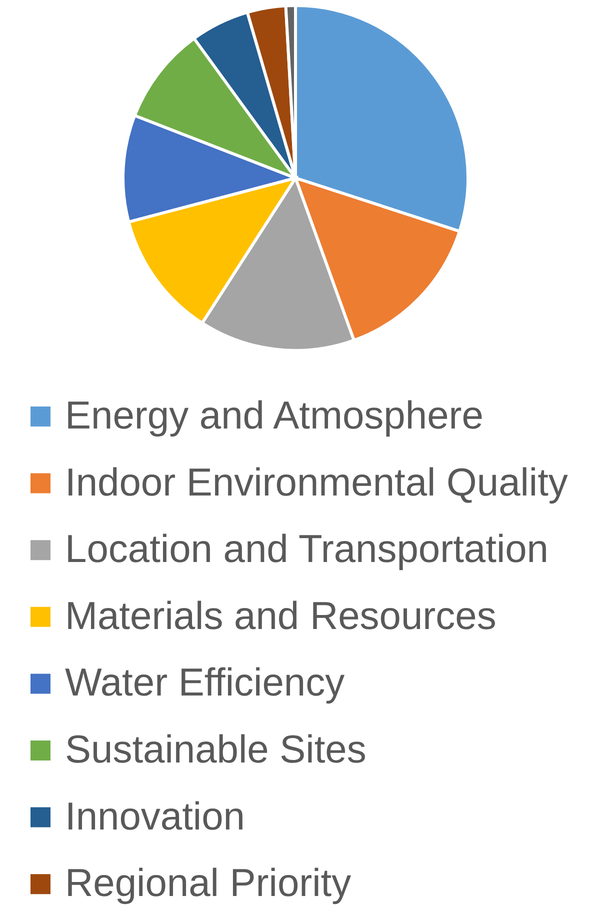 Image resolution: width=596 pixels, height=909 pixels. Describe the element at coordinates (208, 884) in the screenshot. I see `legend-label: Regional Priority` at that location.